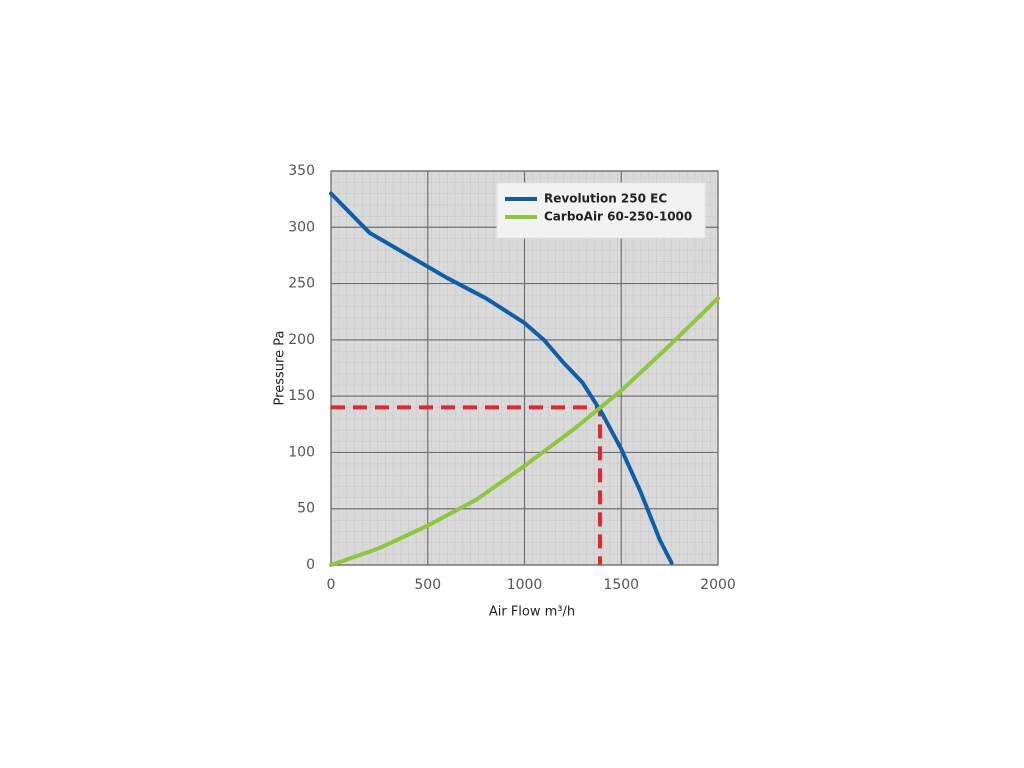 Image resolution: width=1024 pixels, height=768 pixels. Describe the element at coordinates (618, 217) in the screenshot. I see `legend-label: CarboAir 60-250-1000` at that location.